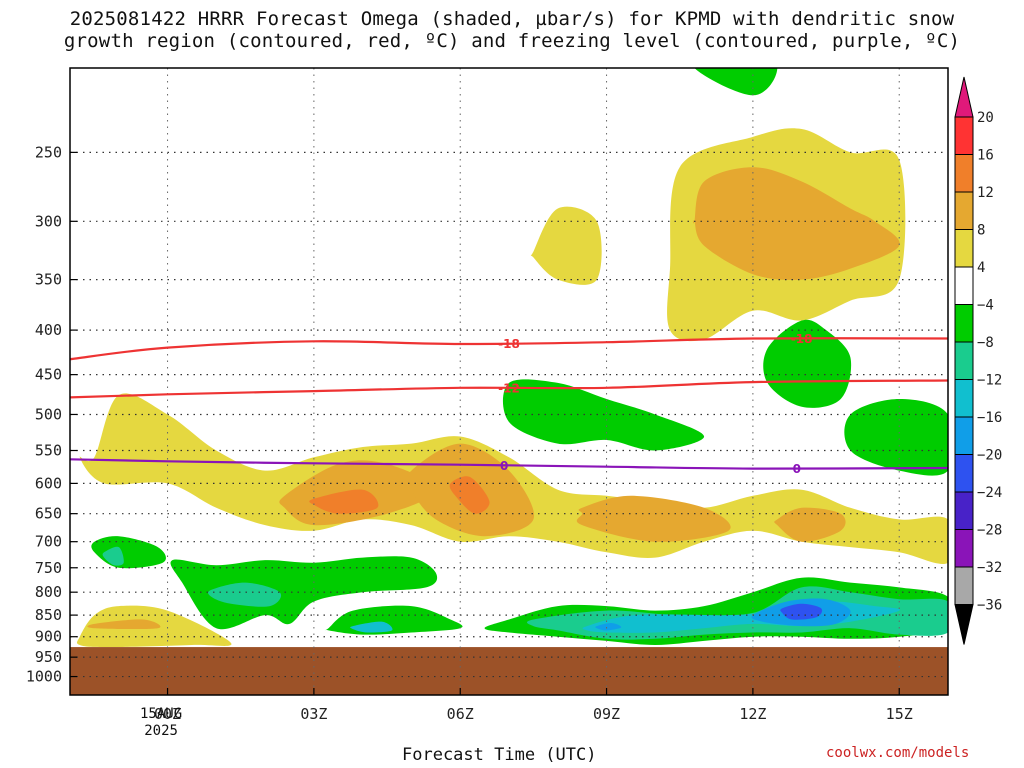 This screenshot has width=1024, height=768. I want to click on colorbar-label-11: −28, so click(989, 531).